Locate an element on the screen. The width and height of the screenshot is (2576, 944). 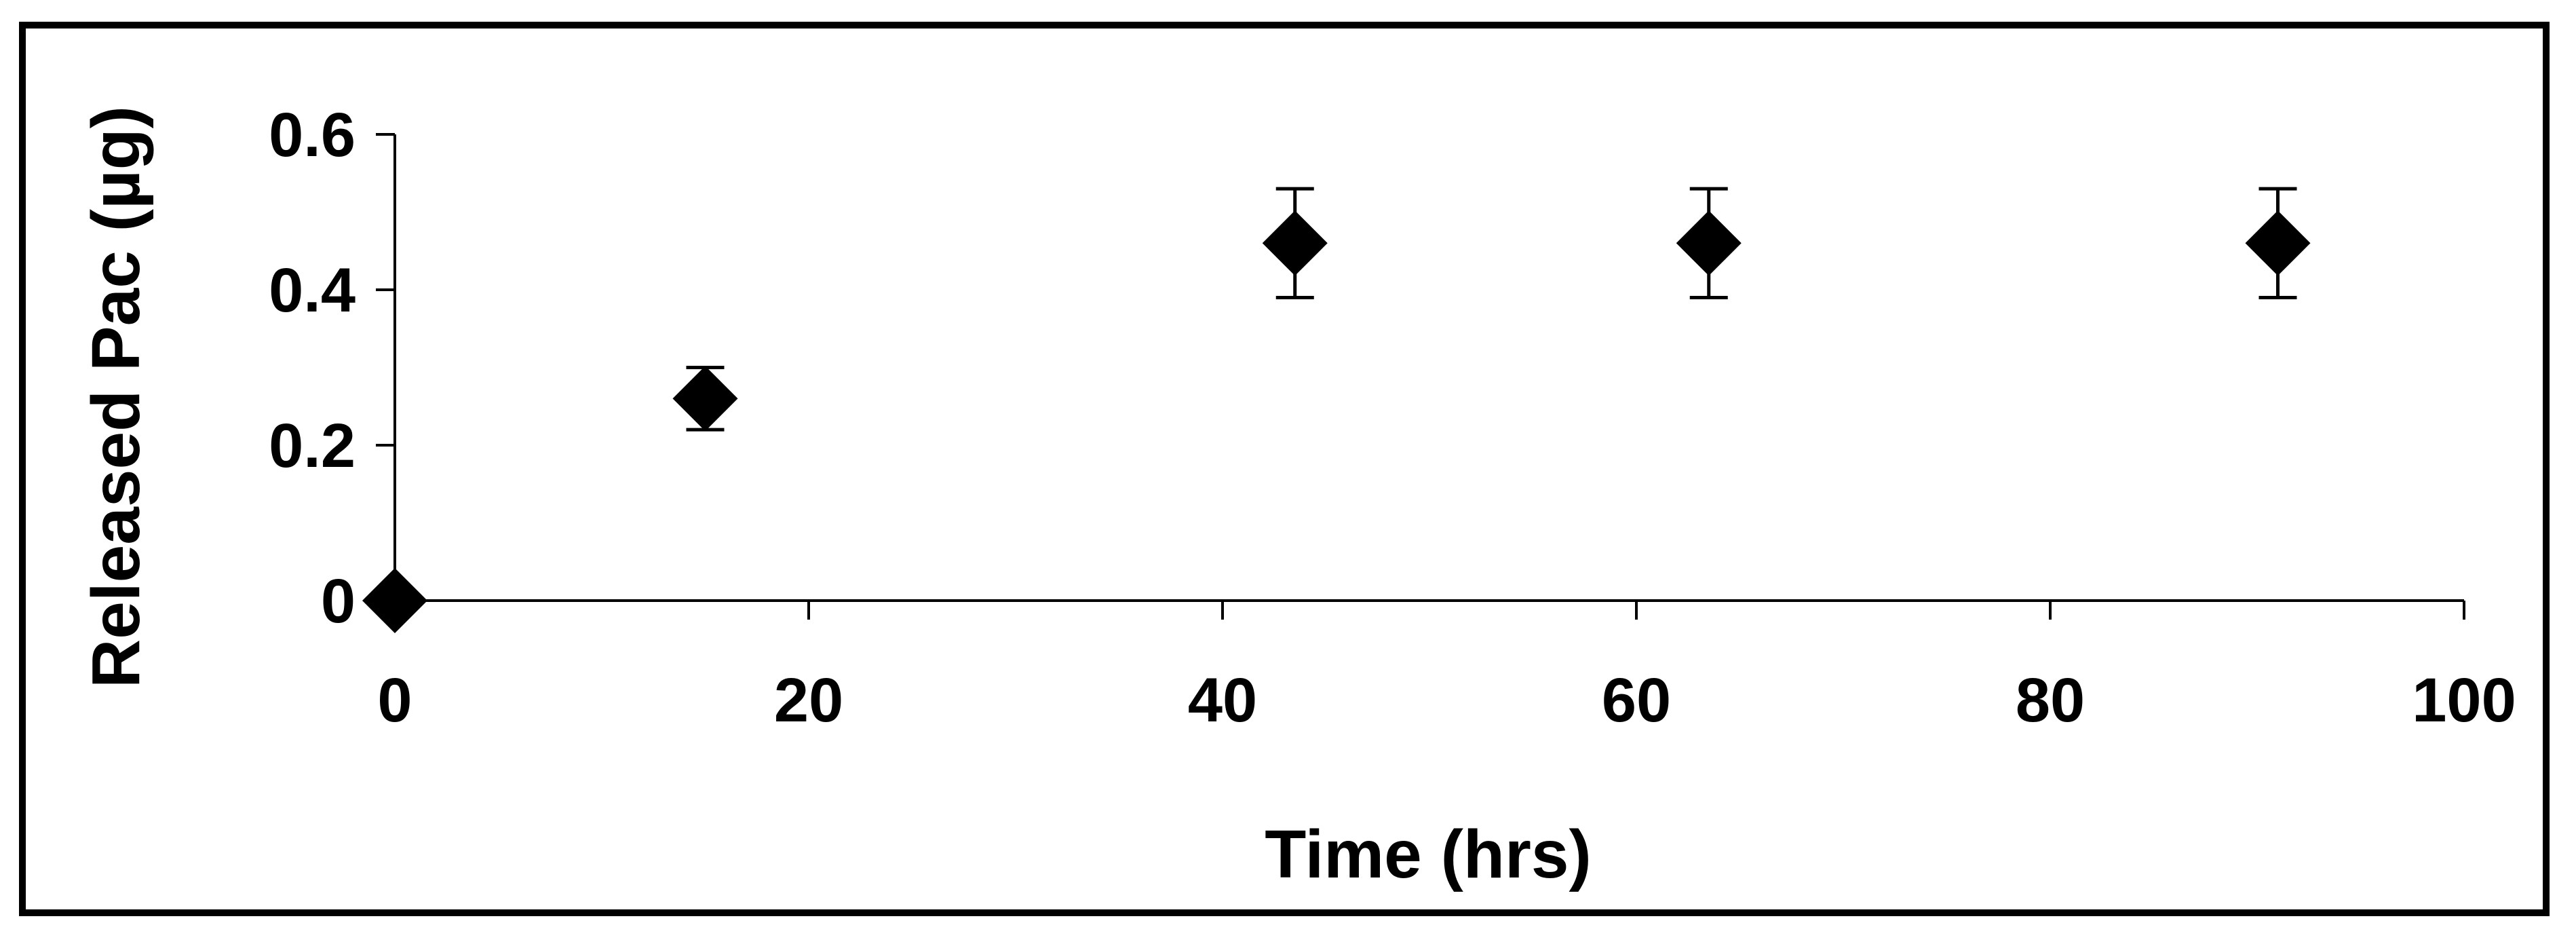
x-tick-label: 100 is located at coordinates (2464, 700).